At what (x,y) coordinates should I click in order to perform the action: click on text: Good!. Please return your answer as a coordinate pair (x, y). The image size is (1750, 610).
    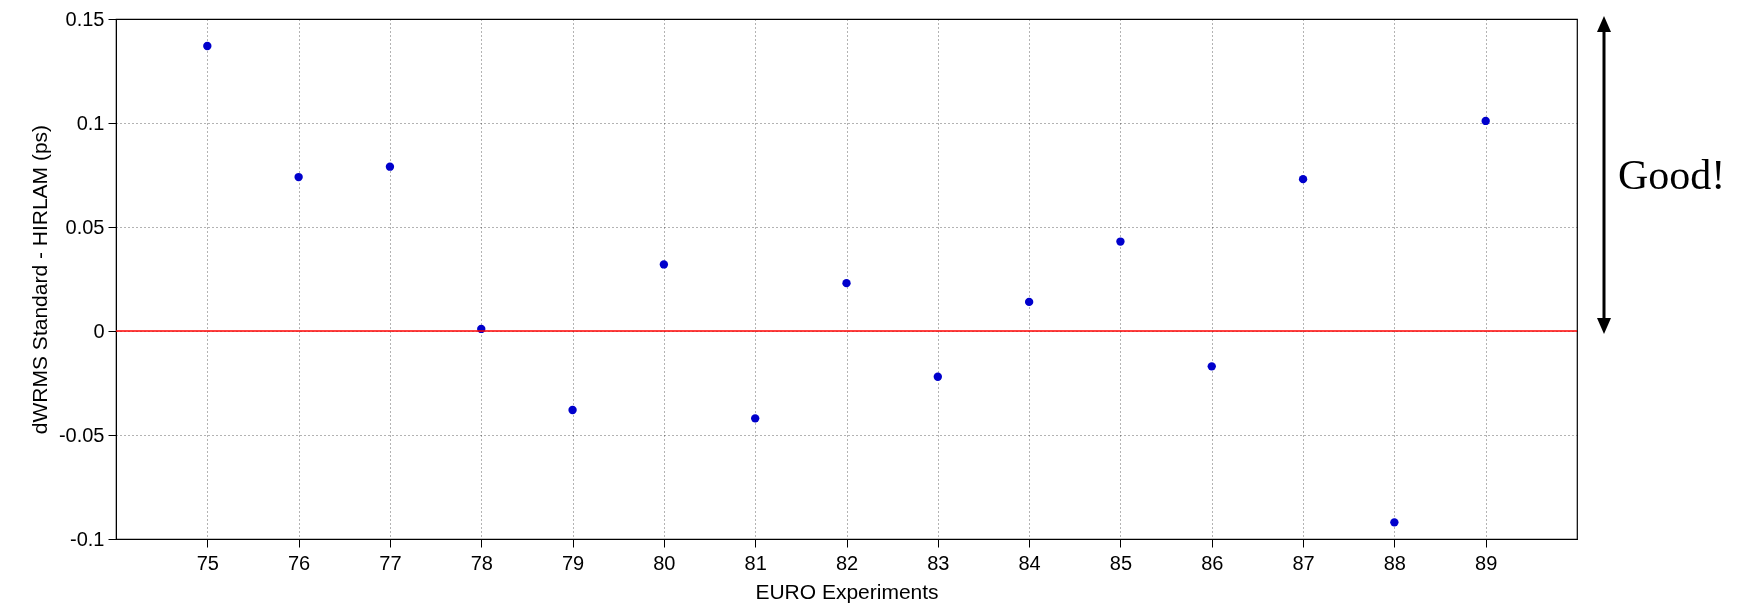
    Looking at the image, I should click on (1672, 175).